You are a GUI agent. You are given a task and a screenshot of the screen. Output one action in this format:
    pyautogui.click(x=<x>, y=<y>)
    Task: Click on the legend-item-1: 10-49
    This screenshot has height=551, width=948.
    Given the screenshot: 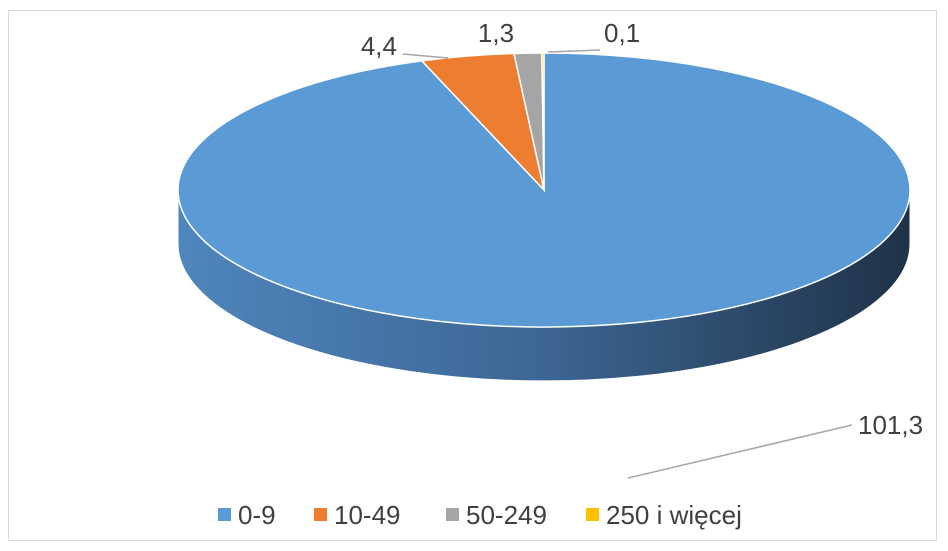 What is the action you would take?
    pyautogui.click(x=357, y=515)
    